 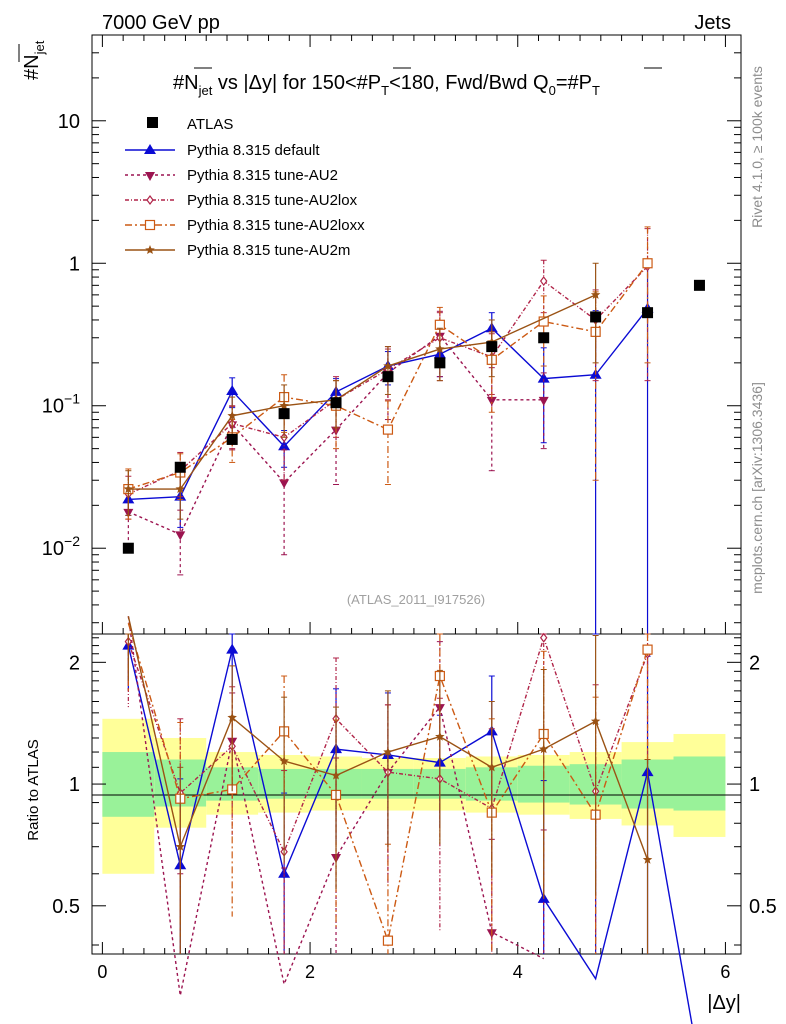 What do you see at coordinates (416, 599) in the screenshot?
I see `analysis-watermark: (ATLAS_2011_I917526)` at bounding box center [416, 599].